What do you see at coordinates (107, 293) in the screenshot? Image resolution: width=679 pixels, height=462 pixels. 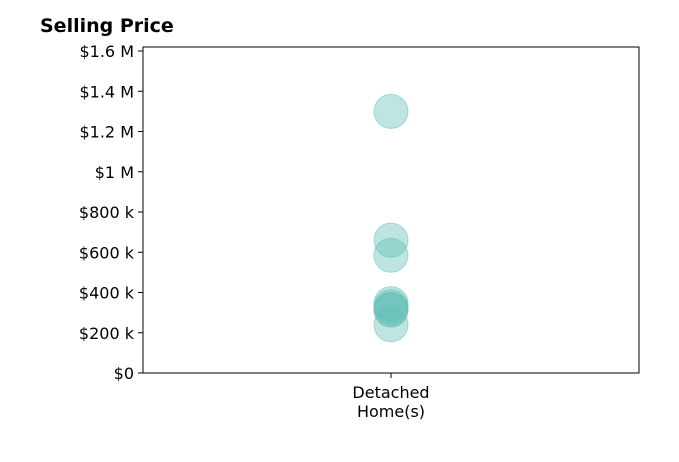 I see `y-tick-label: $400 k` at bounding box center [107, 293].